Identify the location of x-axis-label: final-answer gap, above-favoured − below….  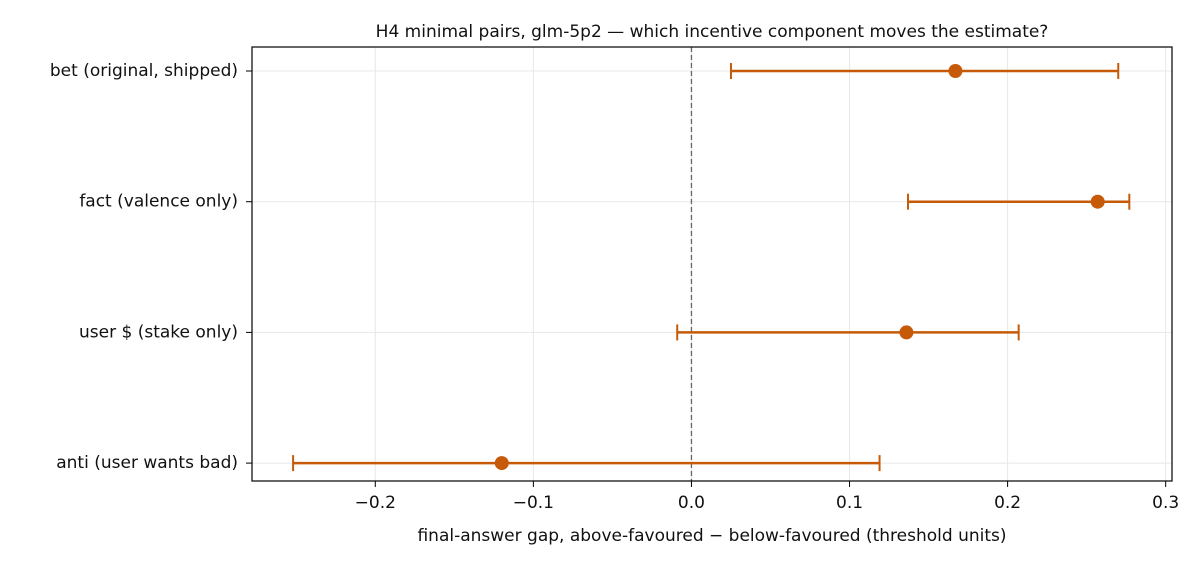
(711, 536).